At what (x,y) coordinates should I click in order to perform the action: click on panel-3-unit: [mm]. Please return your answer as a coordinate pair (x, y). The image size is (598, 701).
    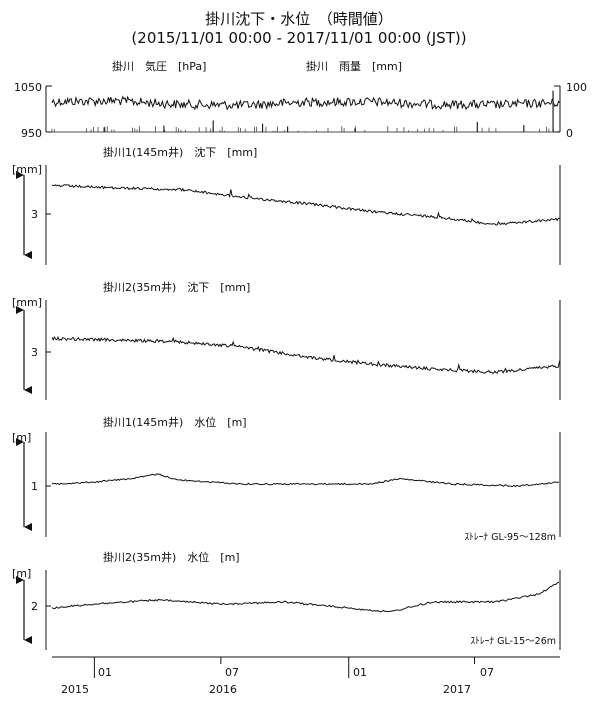
    Looking at the image, I should click on (27, 302).